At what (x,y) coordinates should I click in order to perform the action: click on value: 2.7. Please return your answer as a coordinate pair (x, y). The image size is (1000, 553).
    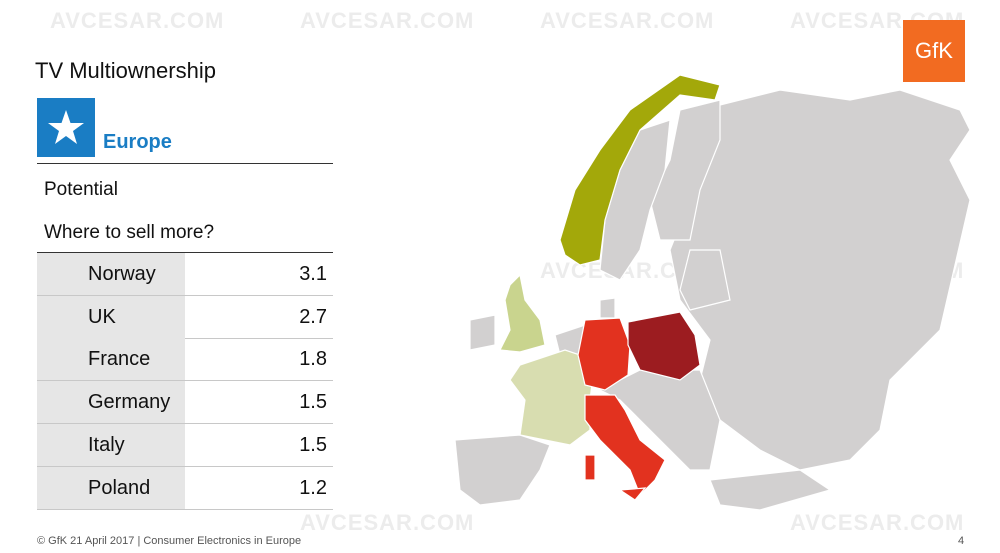
    Looking at the image, I should click on (313, 316).